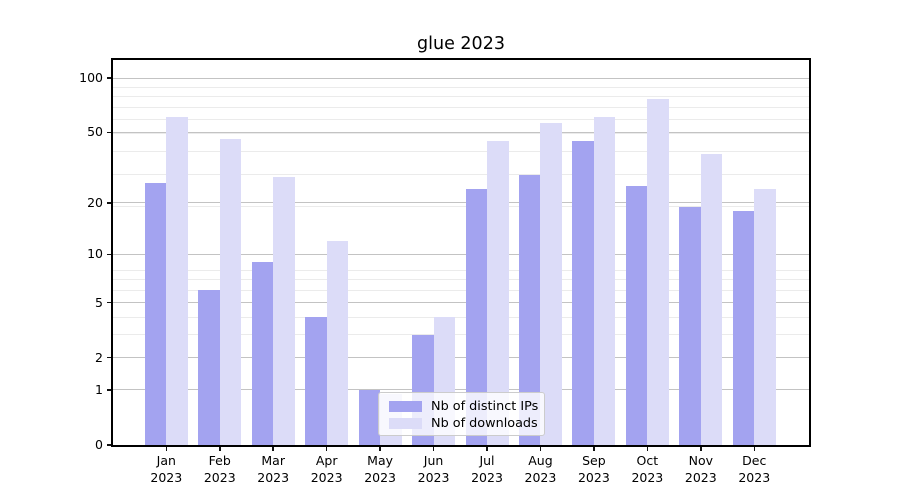  Describe the element at coordinates (461, 44) in the screenshot. I see `chart-title: glue 2023` at that location.